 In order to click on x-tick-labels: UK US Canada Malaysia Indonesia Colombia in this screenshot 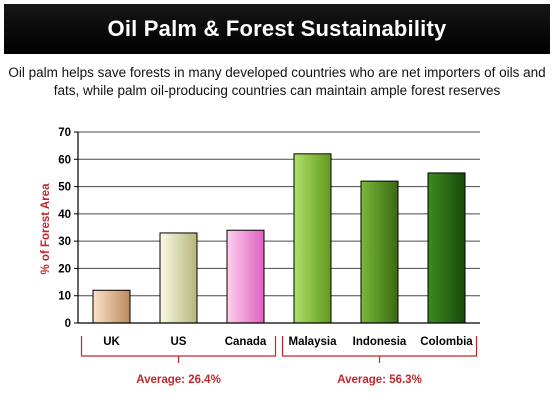, I will do `click(288, 342)`.